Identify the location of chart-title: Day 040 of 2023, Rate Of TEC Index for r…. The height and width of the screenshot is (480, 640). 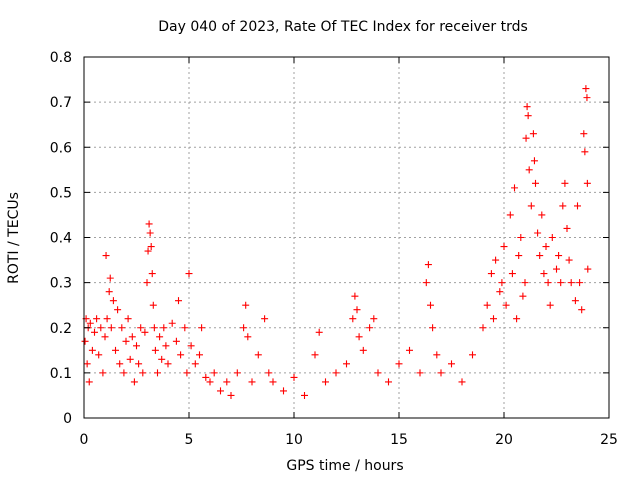
(343, 27).